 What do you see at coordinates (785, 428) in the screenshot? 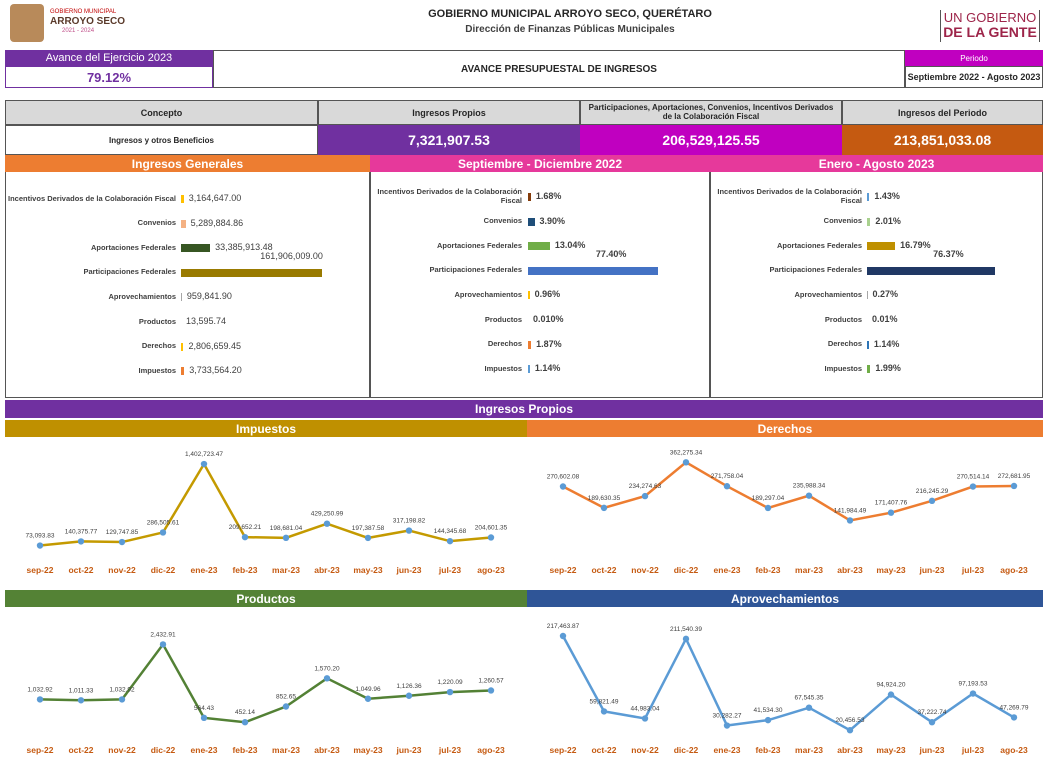
I see `chart-title: Derechos` at bounding box center [785, 428].